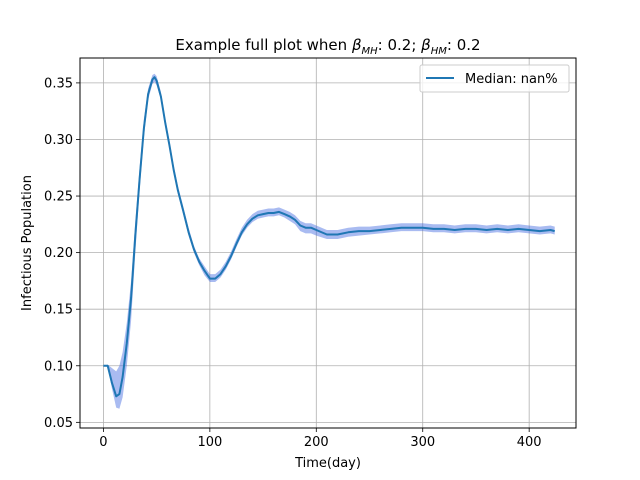 The height and width of the screenshot is (480, 640). I want to click on y-tick-label: 0.25, so click(58, 197).